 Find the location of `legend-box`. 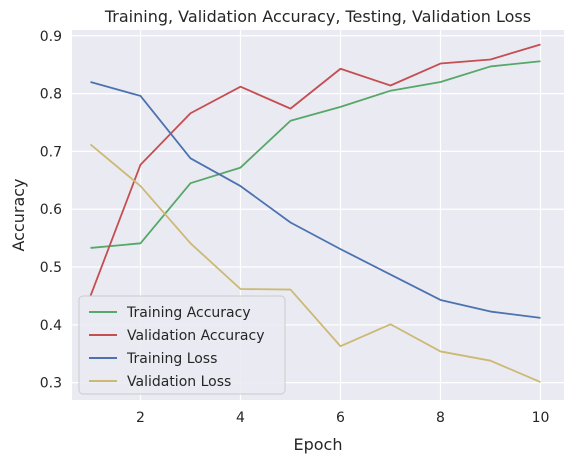

legend-box is located at coordinates (182, 345).